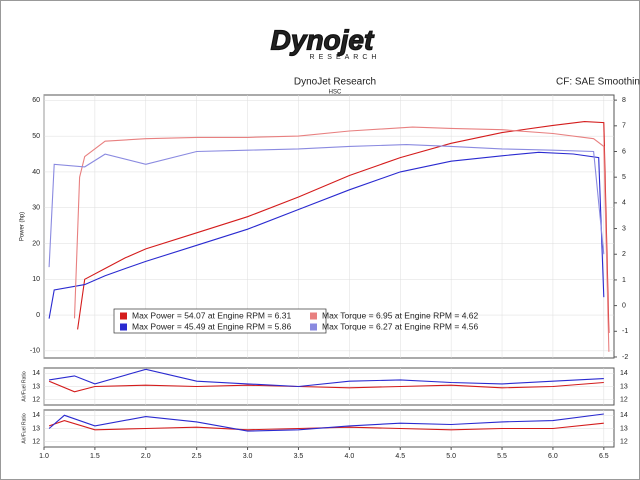 Image resolution: width=640 pixels, height=480 pixels. I want to click on x-tick-label: 2.5, so click(197, 456).